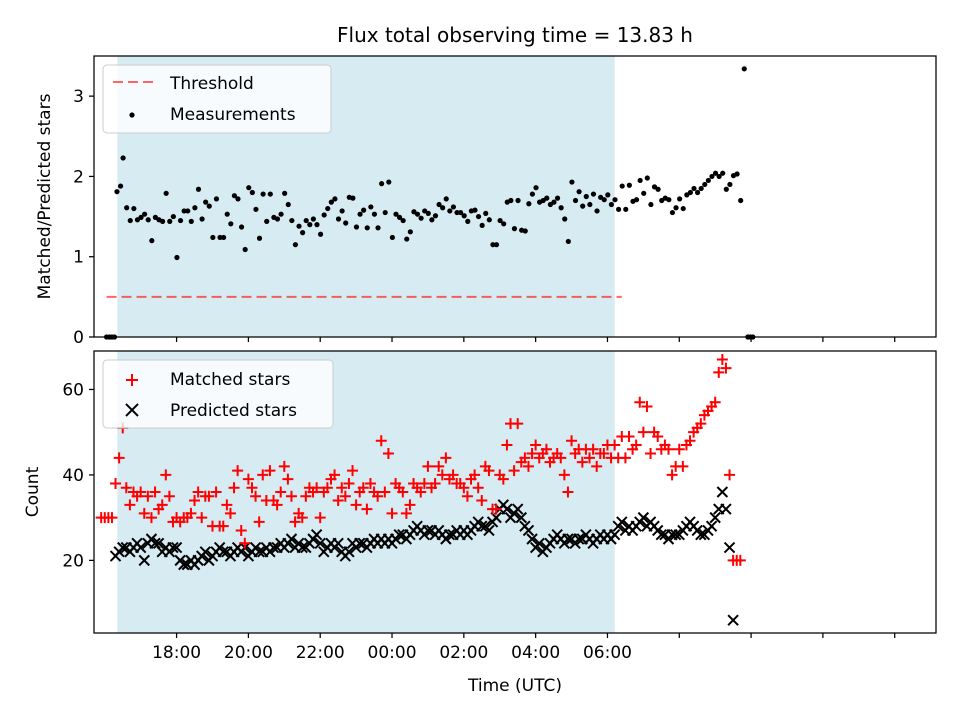 The width and height of the screenshot is (960, 720). I want to click on x-tick-label: 04:00, so click(535, 653).